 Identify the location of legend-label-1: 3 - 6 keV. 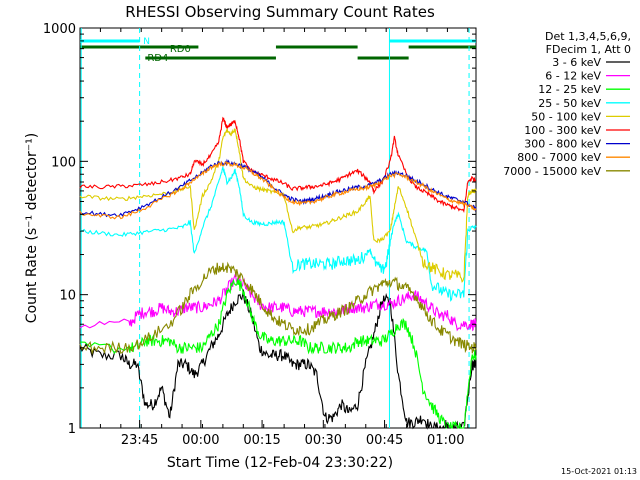
(576, 62).